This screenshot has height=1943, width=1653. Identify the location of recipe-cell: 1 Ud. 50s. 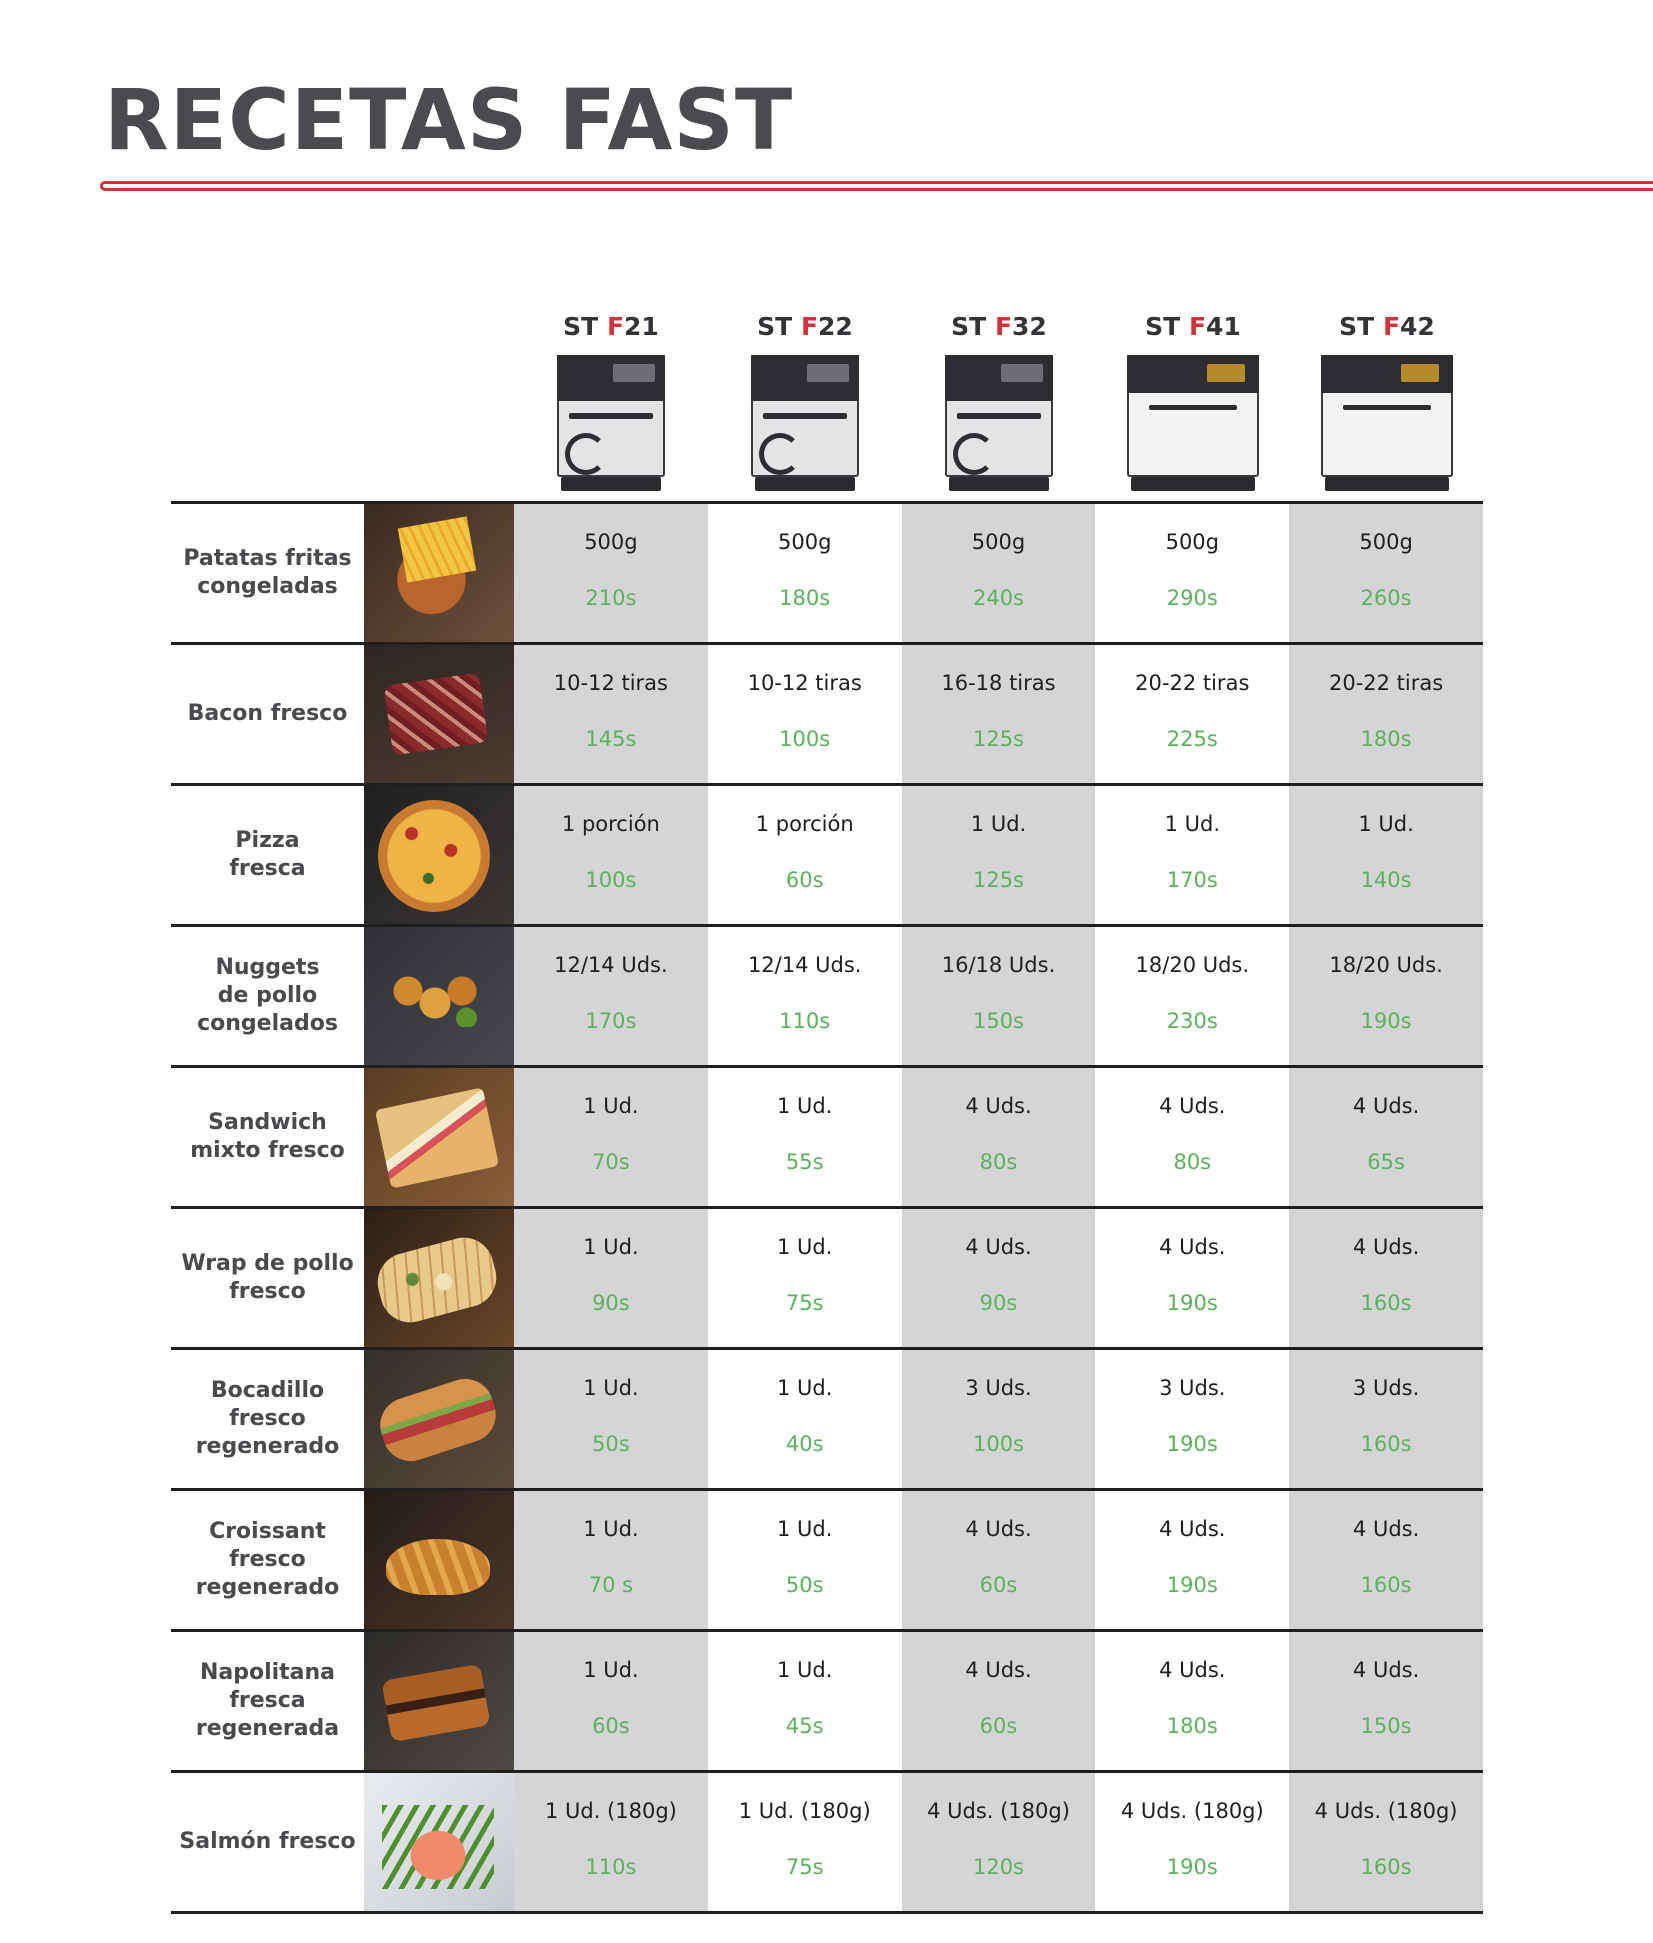
(805, 1560).